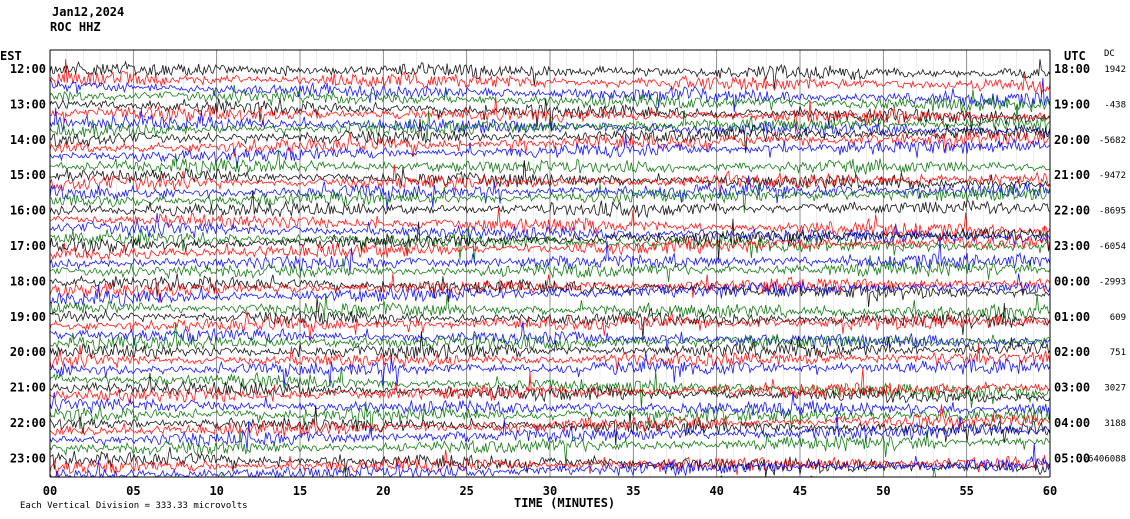 The width and height of the screenshot is (1130, 519). What do you see at coordinates (1072, 175) in the screenshot?
I see `utc-hour-label: 21:00` at bounding box center [1072, 175].